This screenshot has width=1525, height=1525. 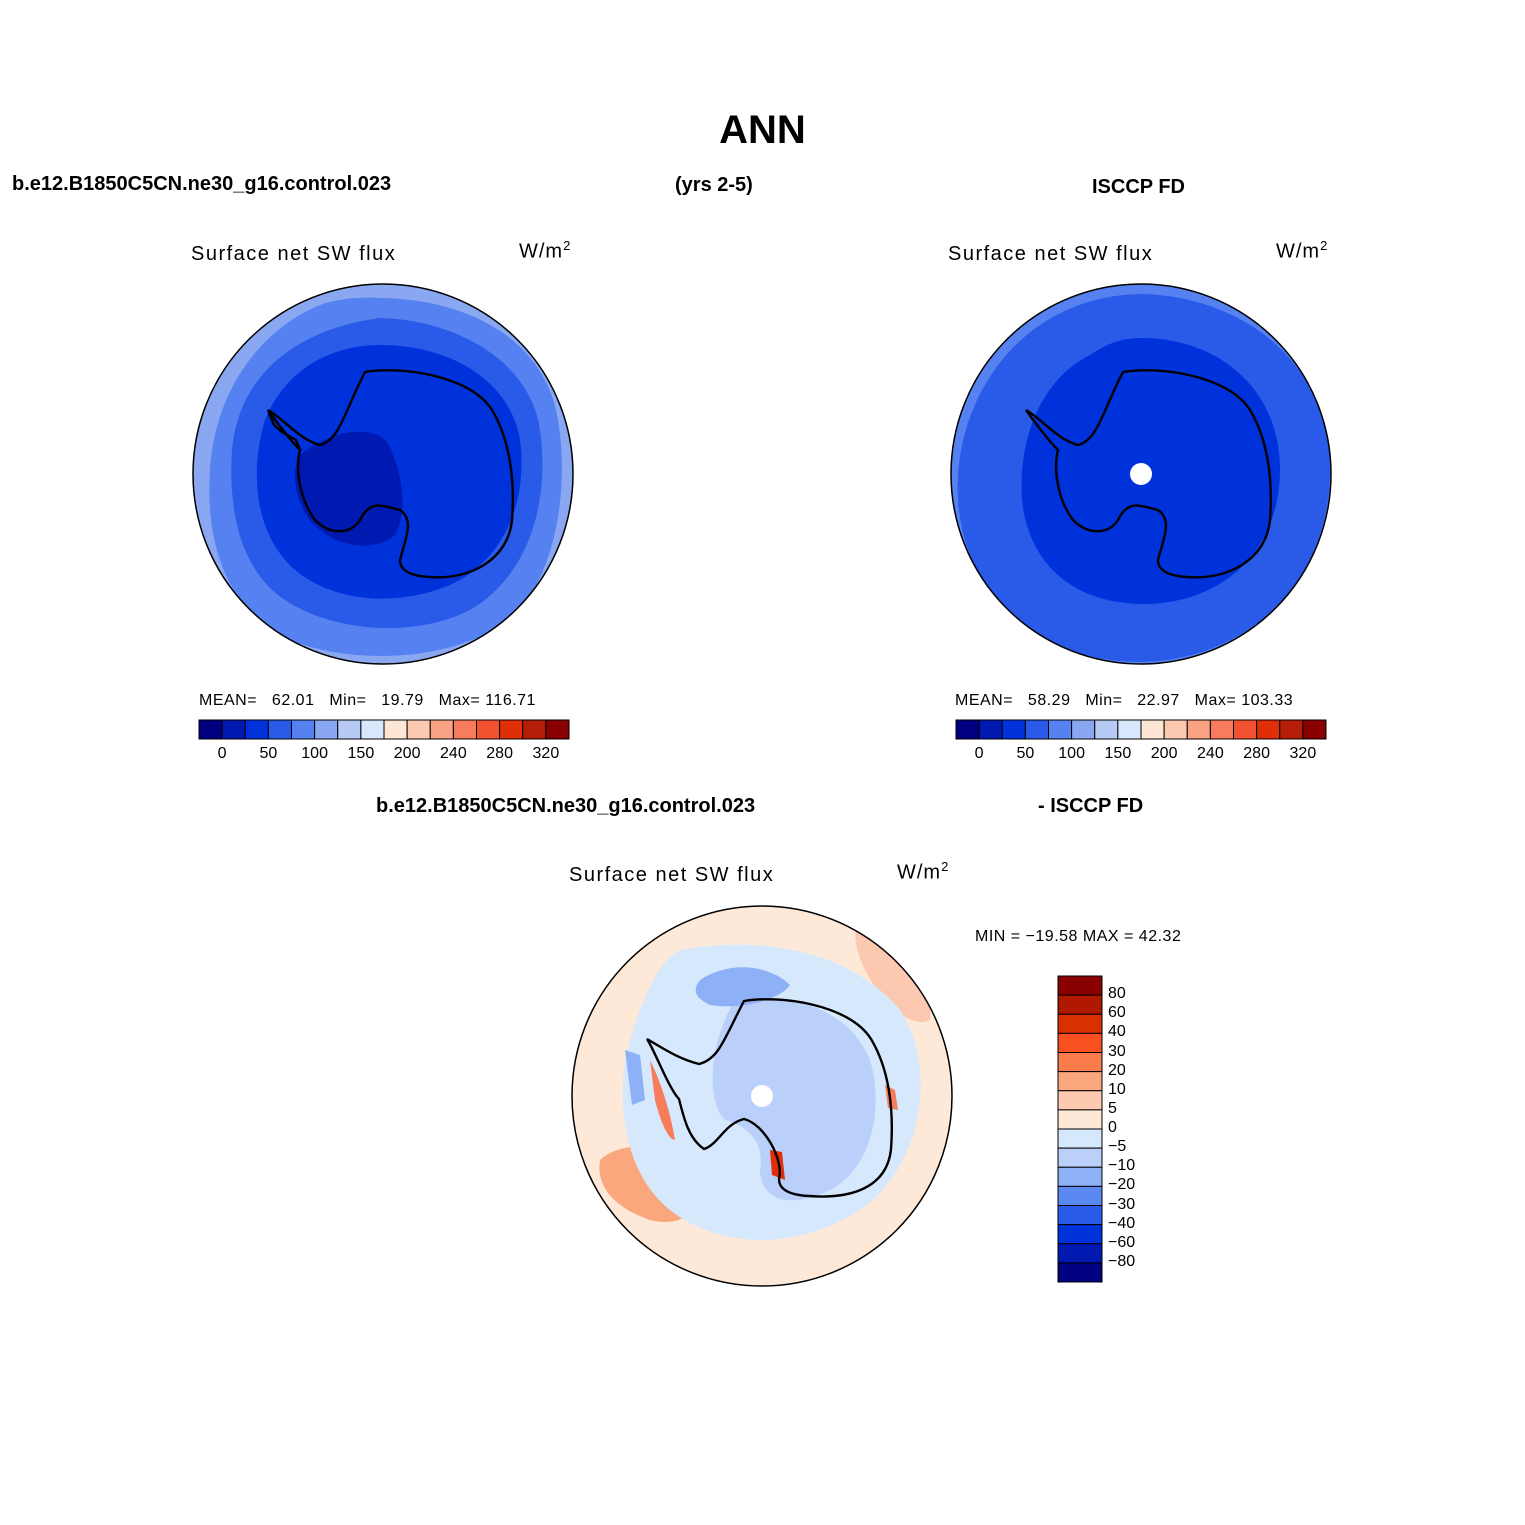 What do you see at coordinates (407, 753) in the screenshot?
I see `model-colorbar-tick-label: 200` at bounding box center [407, 753].